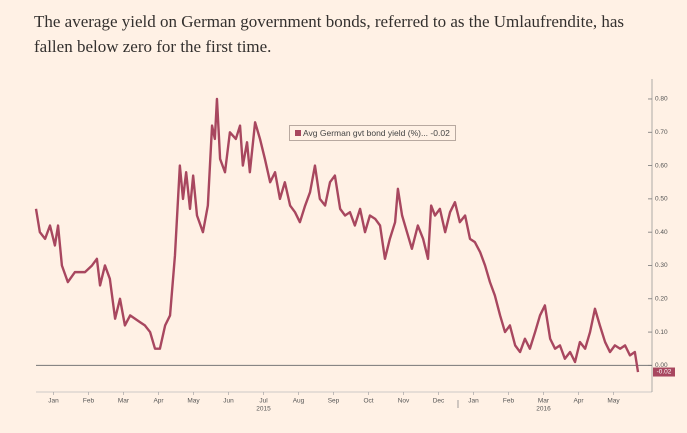 The width and height of the screenshot is (687, 433). Describe the element at coordinates (661, 132) in the screenshot. I see `y-tick-label: 0.70` at that location.